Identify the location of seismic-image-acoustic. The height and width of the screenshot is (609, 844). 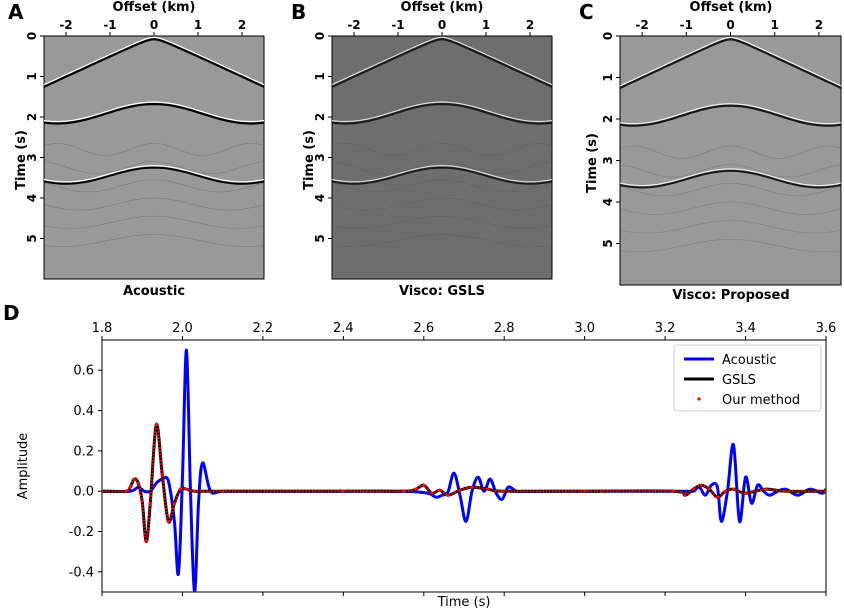
(154, 157).